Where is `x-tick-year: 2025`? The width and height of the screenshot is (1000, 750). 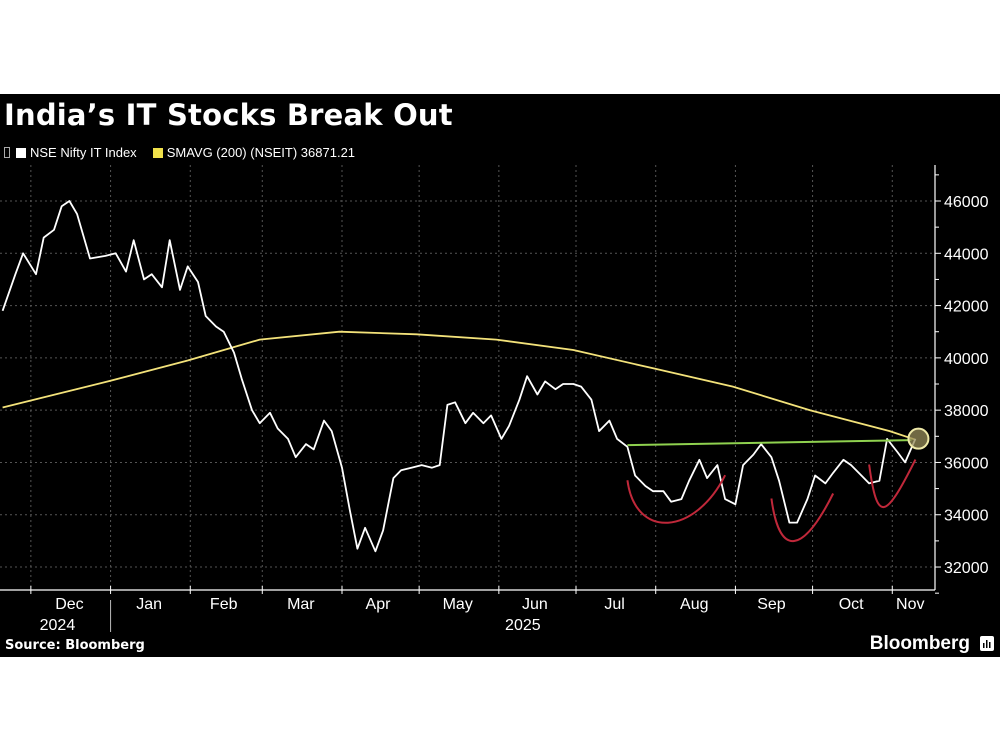 x-tick-year: 2025 is located at coordinates (523, 625).